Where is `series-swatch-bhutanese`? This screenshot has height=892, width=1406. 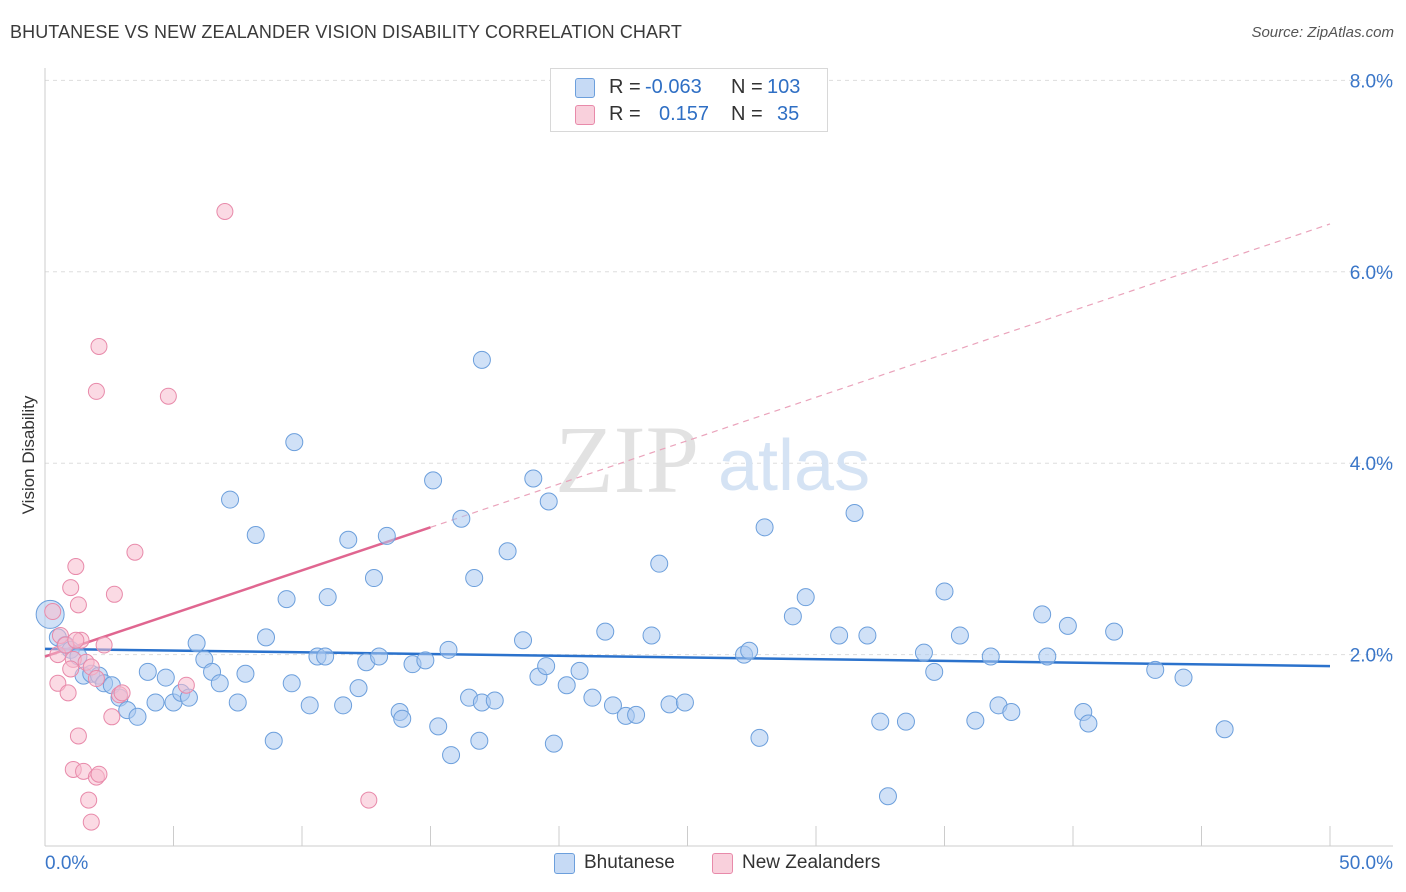 series-swatch-bhutanese is located at coordinates (564, 863).